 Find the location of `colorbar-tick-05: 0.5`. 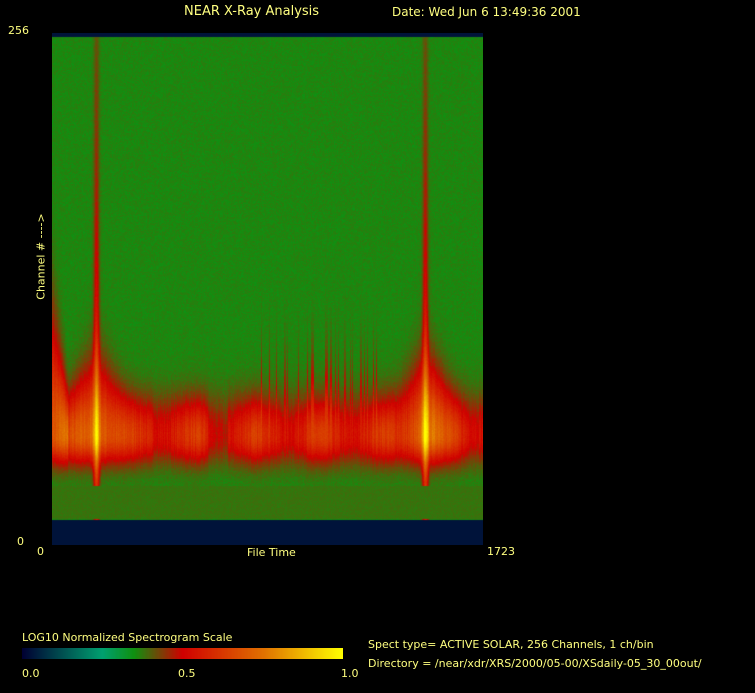

colorbar-tick-05: 0.5 is located at coordinates (187, 673).